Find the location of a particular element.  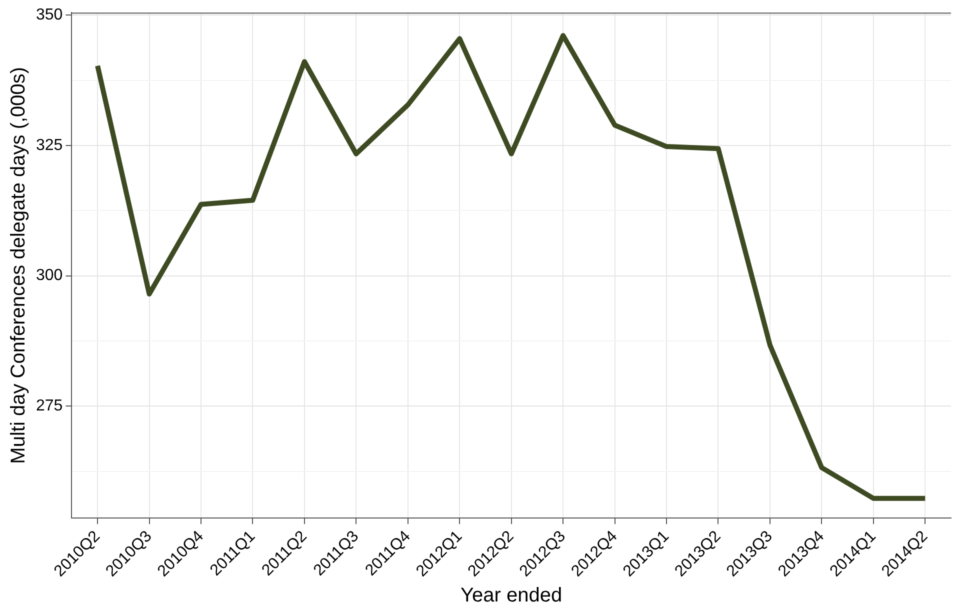

y-tick-label: 350 is located at coordinates (49, 15).